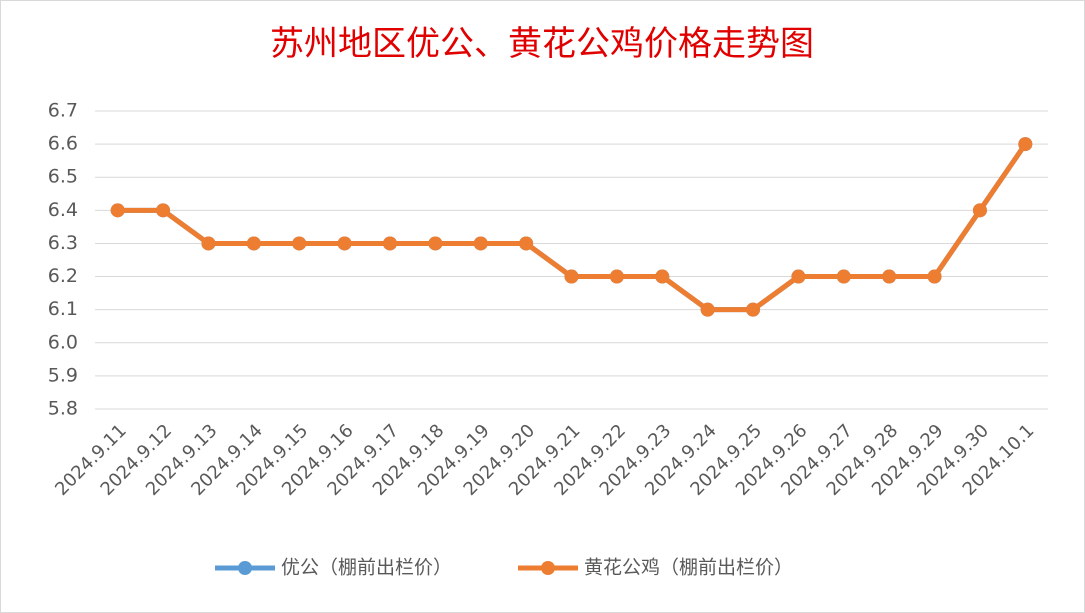  What do you see at coordinates (366, 568) in the screenshot?
I see `legend-label: 优公（棚前出栏价）` at bounding box center [366, 568].